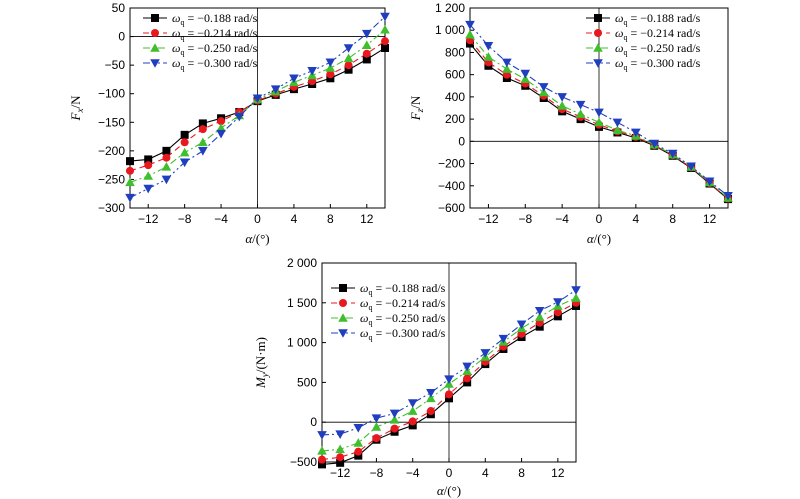 Image resolution: width=800 pixels, height=499 pixels. What do you see at coordinates (303, 462) in the screenshot?
I see `y-tick-label: −500` at bounding box center [303, 462].